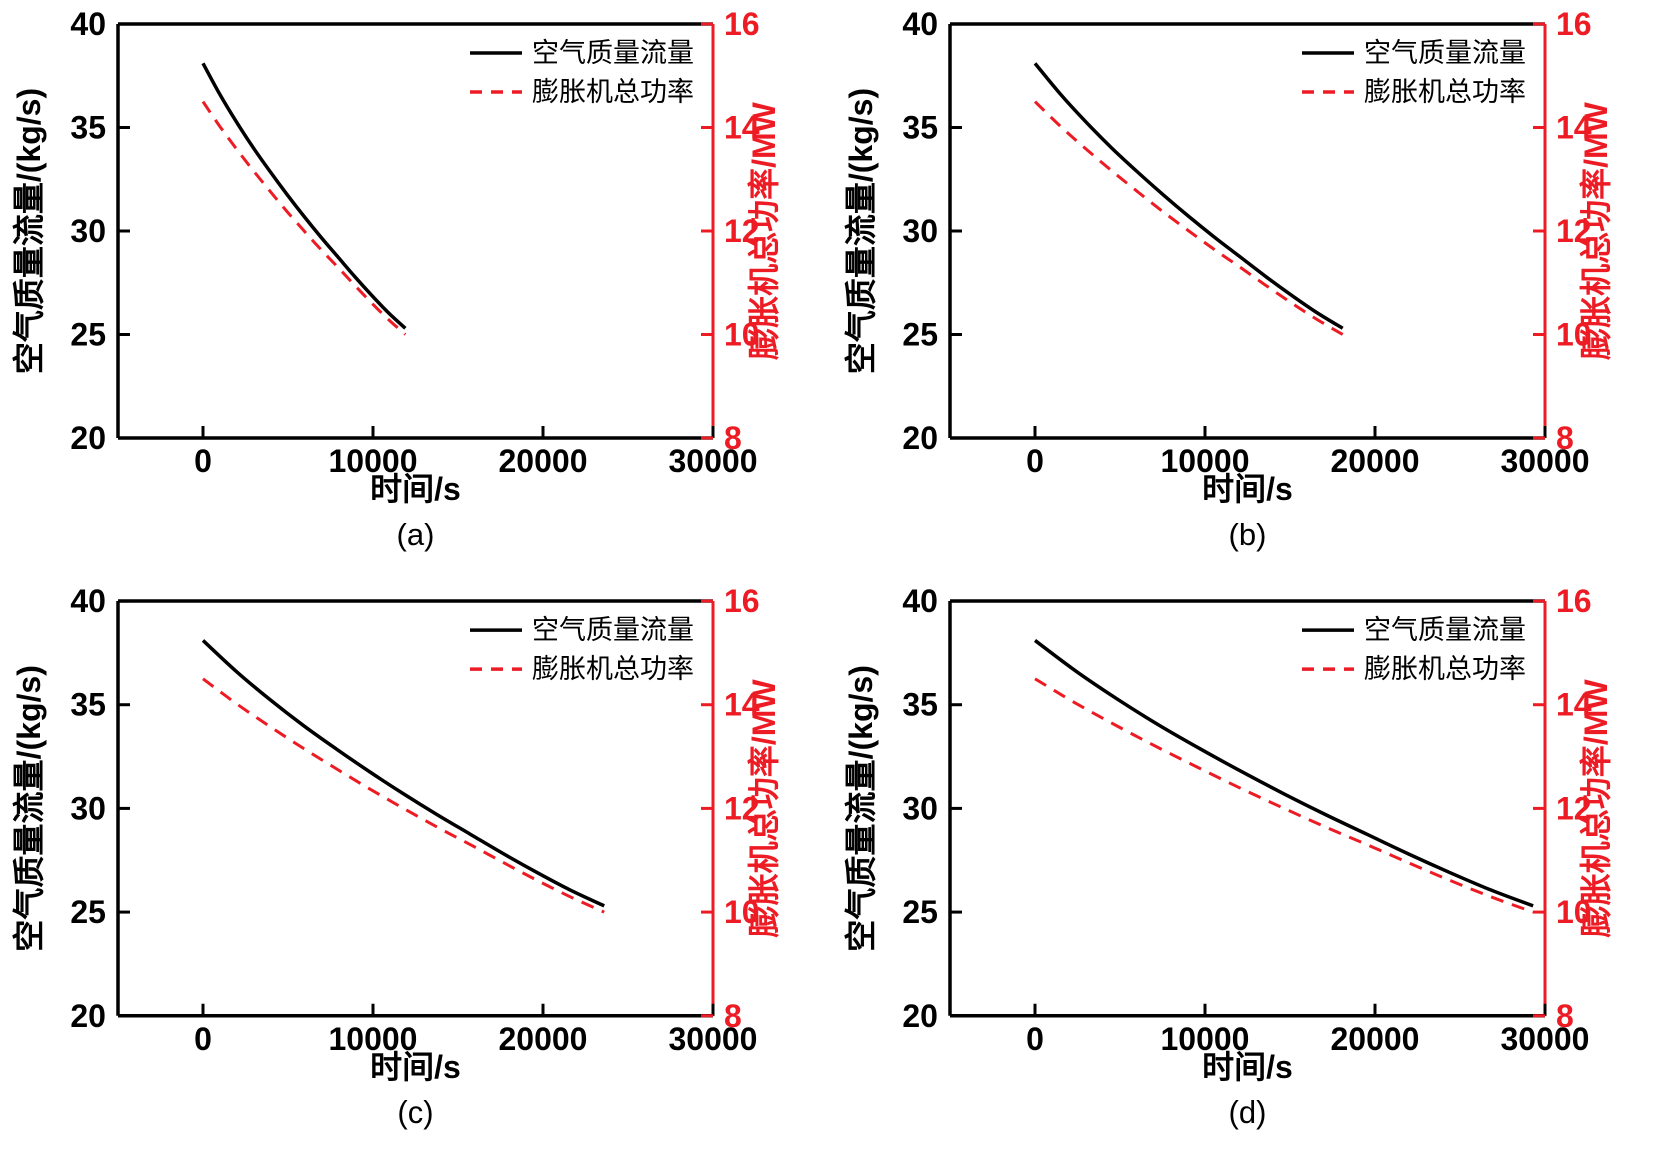  What do you see at coordinates (1248, 534) in the screenshot?
I see `panel-caption: (b)` at bounding box center [1248, 534].